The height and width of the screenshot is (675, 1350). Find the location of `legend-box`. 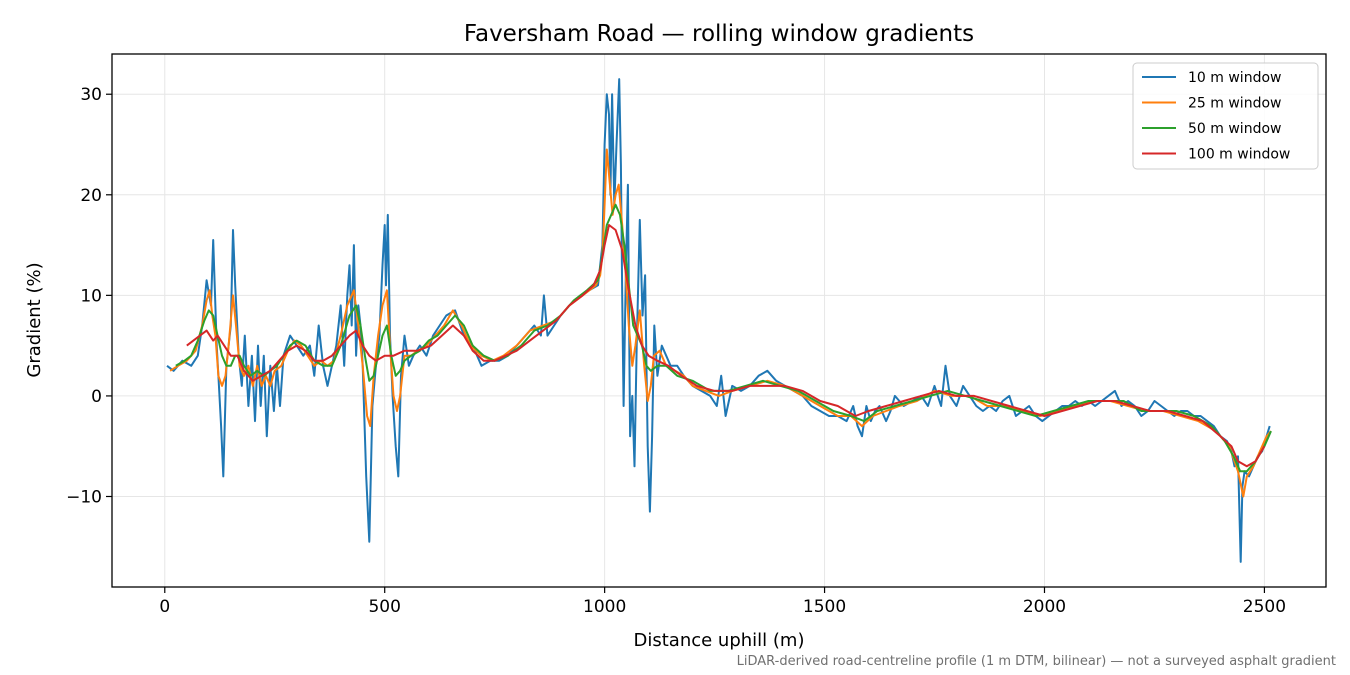

legend-box is located at coordinates (1225, 116).